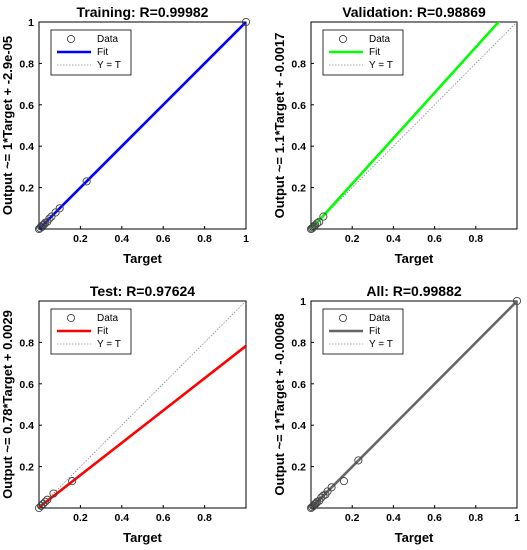 The image size is (527, 550). Describe the element at coordinates (143, 12) in the screenshot. I see `chart-title: Training: R=0.99982` at that location.